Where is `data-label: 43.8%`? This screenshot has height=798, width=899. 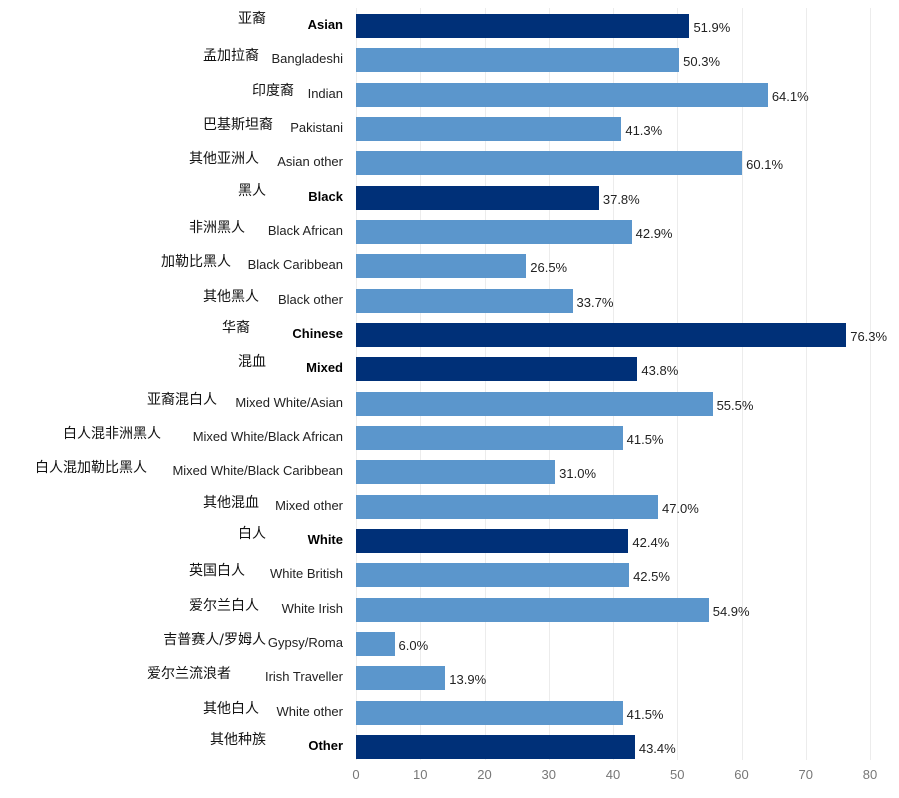 data-label: 43.8% is located at coordinates (660, 371).